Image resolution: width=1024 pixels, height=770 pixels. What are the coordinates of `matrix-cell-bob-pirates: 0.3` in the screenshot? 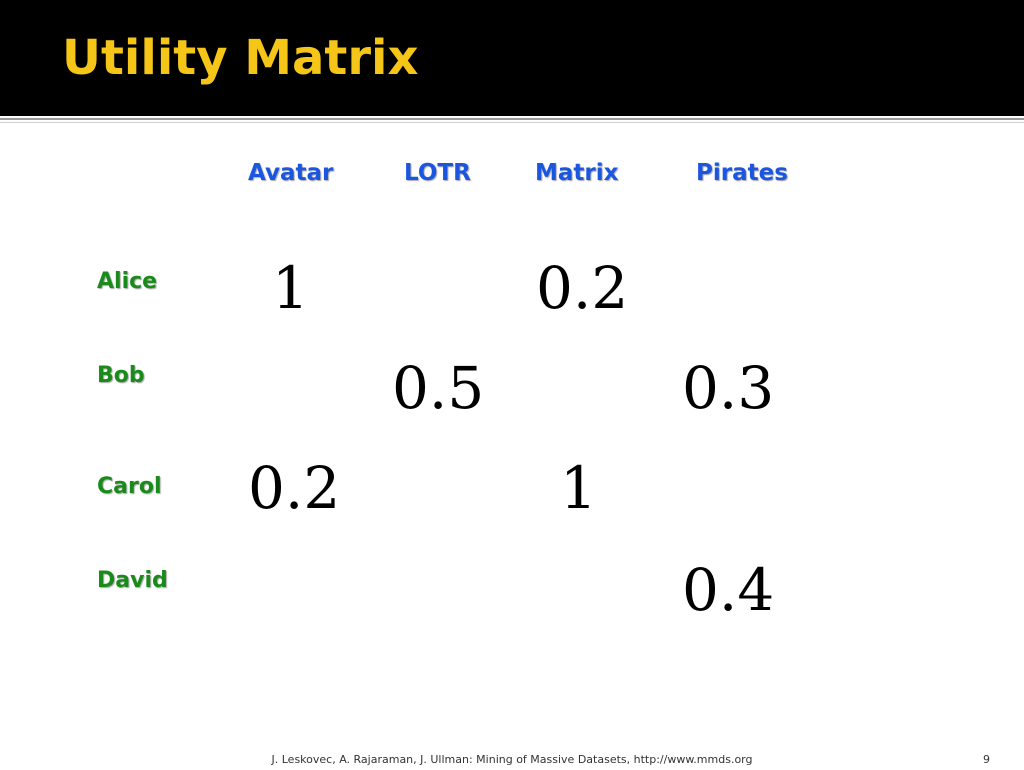 It's located at (728, 388).